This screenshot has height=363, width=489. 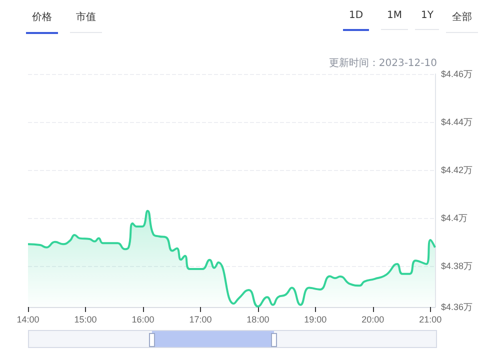 I want to click on x-tick-label: 19:00, so click(x=315, y=319).